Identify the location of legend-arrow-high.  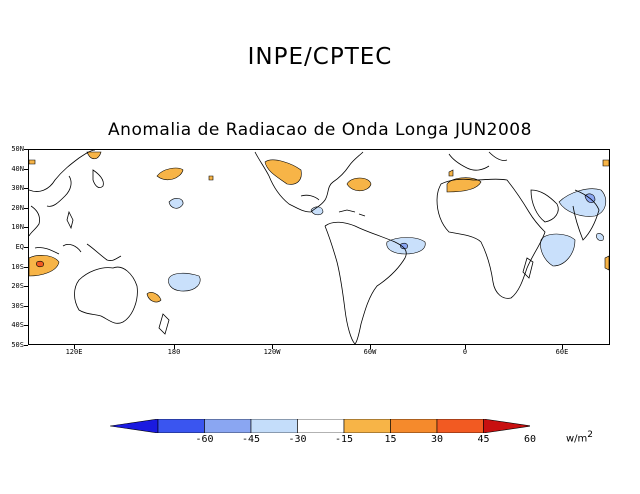
(506, 426).